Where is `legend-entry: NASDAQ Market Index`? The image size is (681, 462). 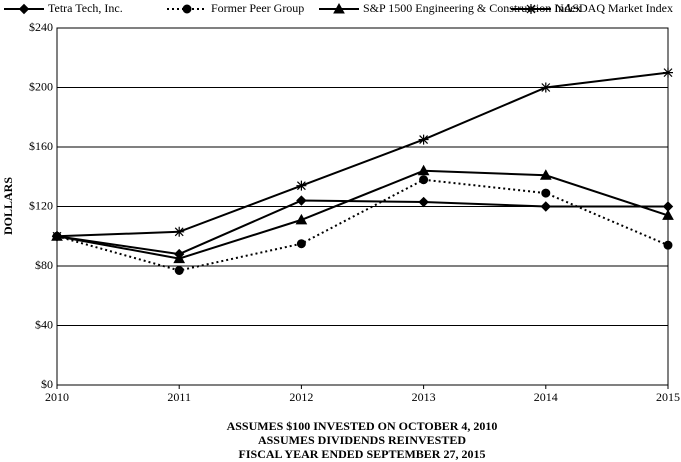
legend-entry: NASDAQ Market Index is located at coordinates (592, 8).